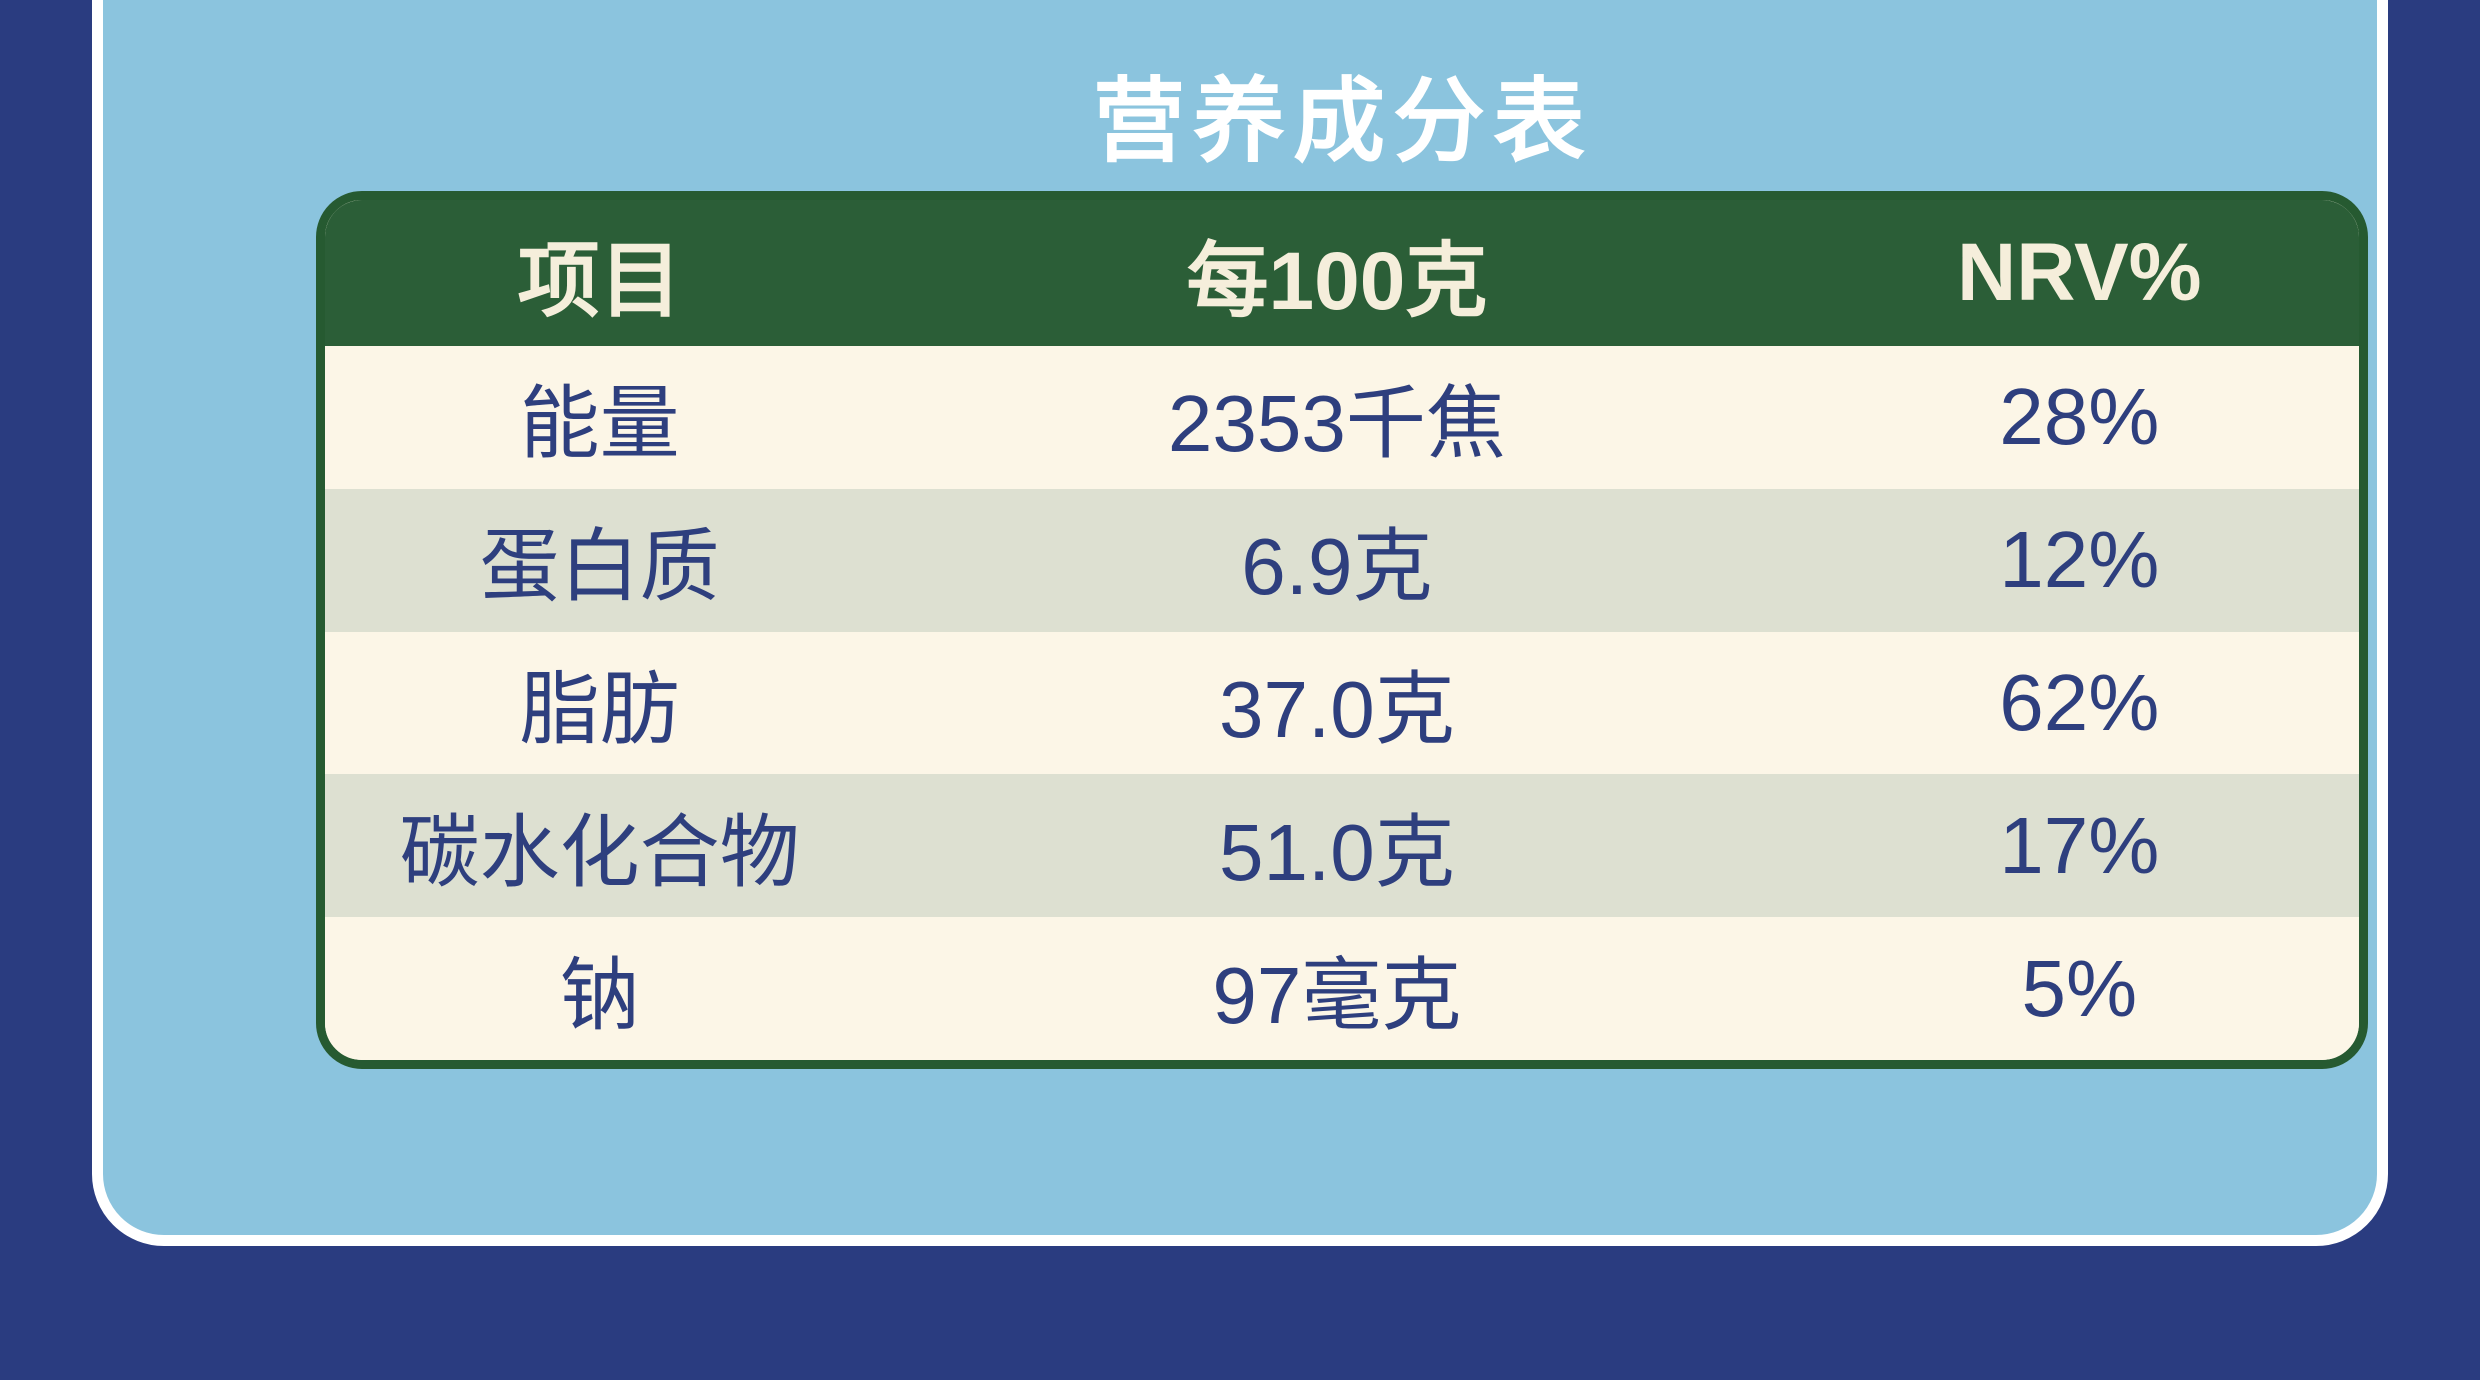  Describe the element at coordinates (1337, 567) in the screenshot. I see `cell-per100g: 6.9克` at that location.